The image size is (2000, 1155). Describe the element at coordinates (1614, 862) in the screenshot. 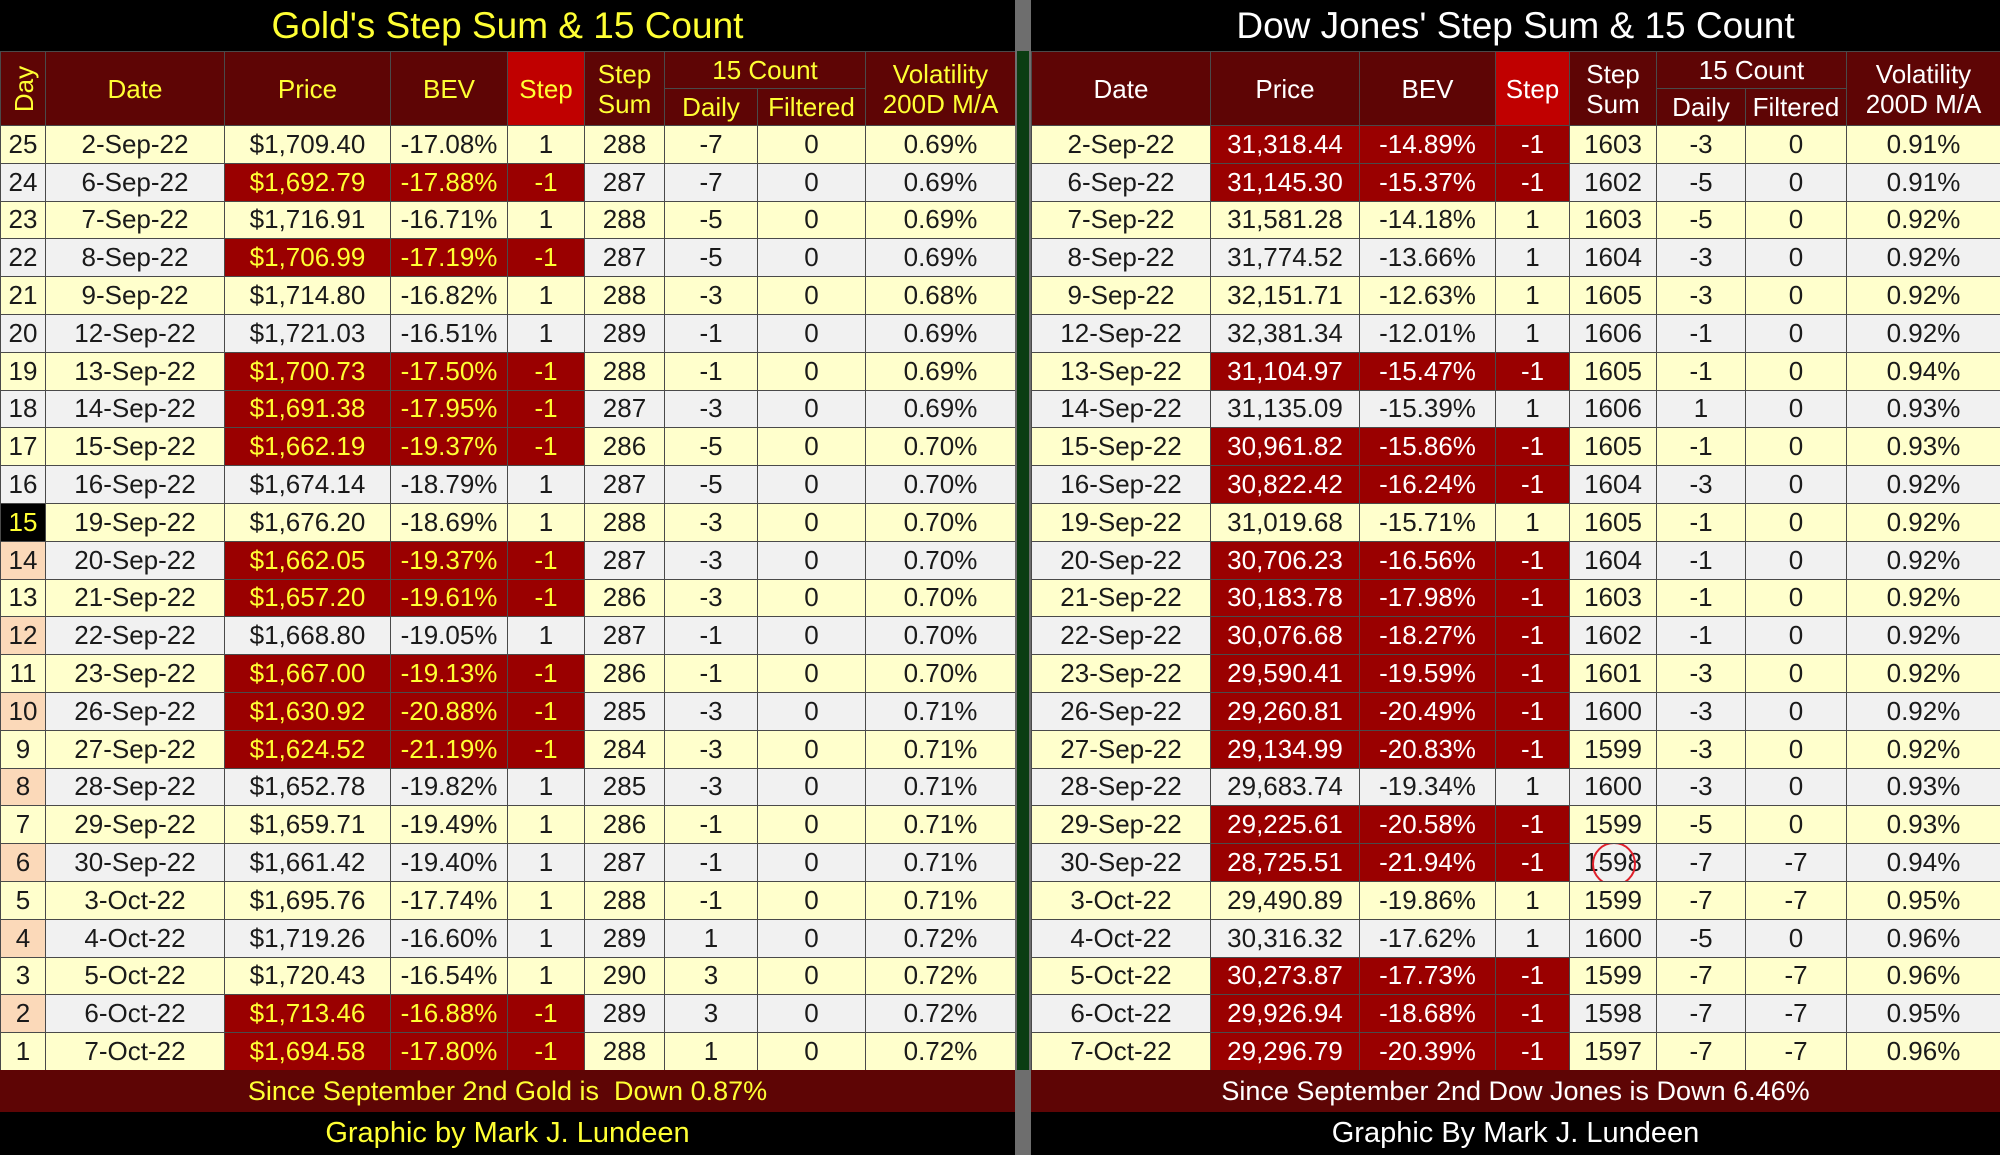

I see `highlight-circle` at that location.